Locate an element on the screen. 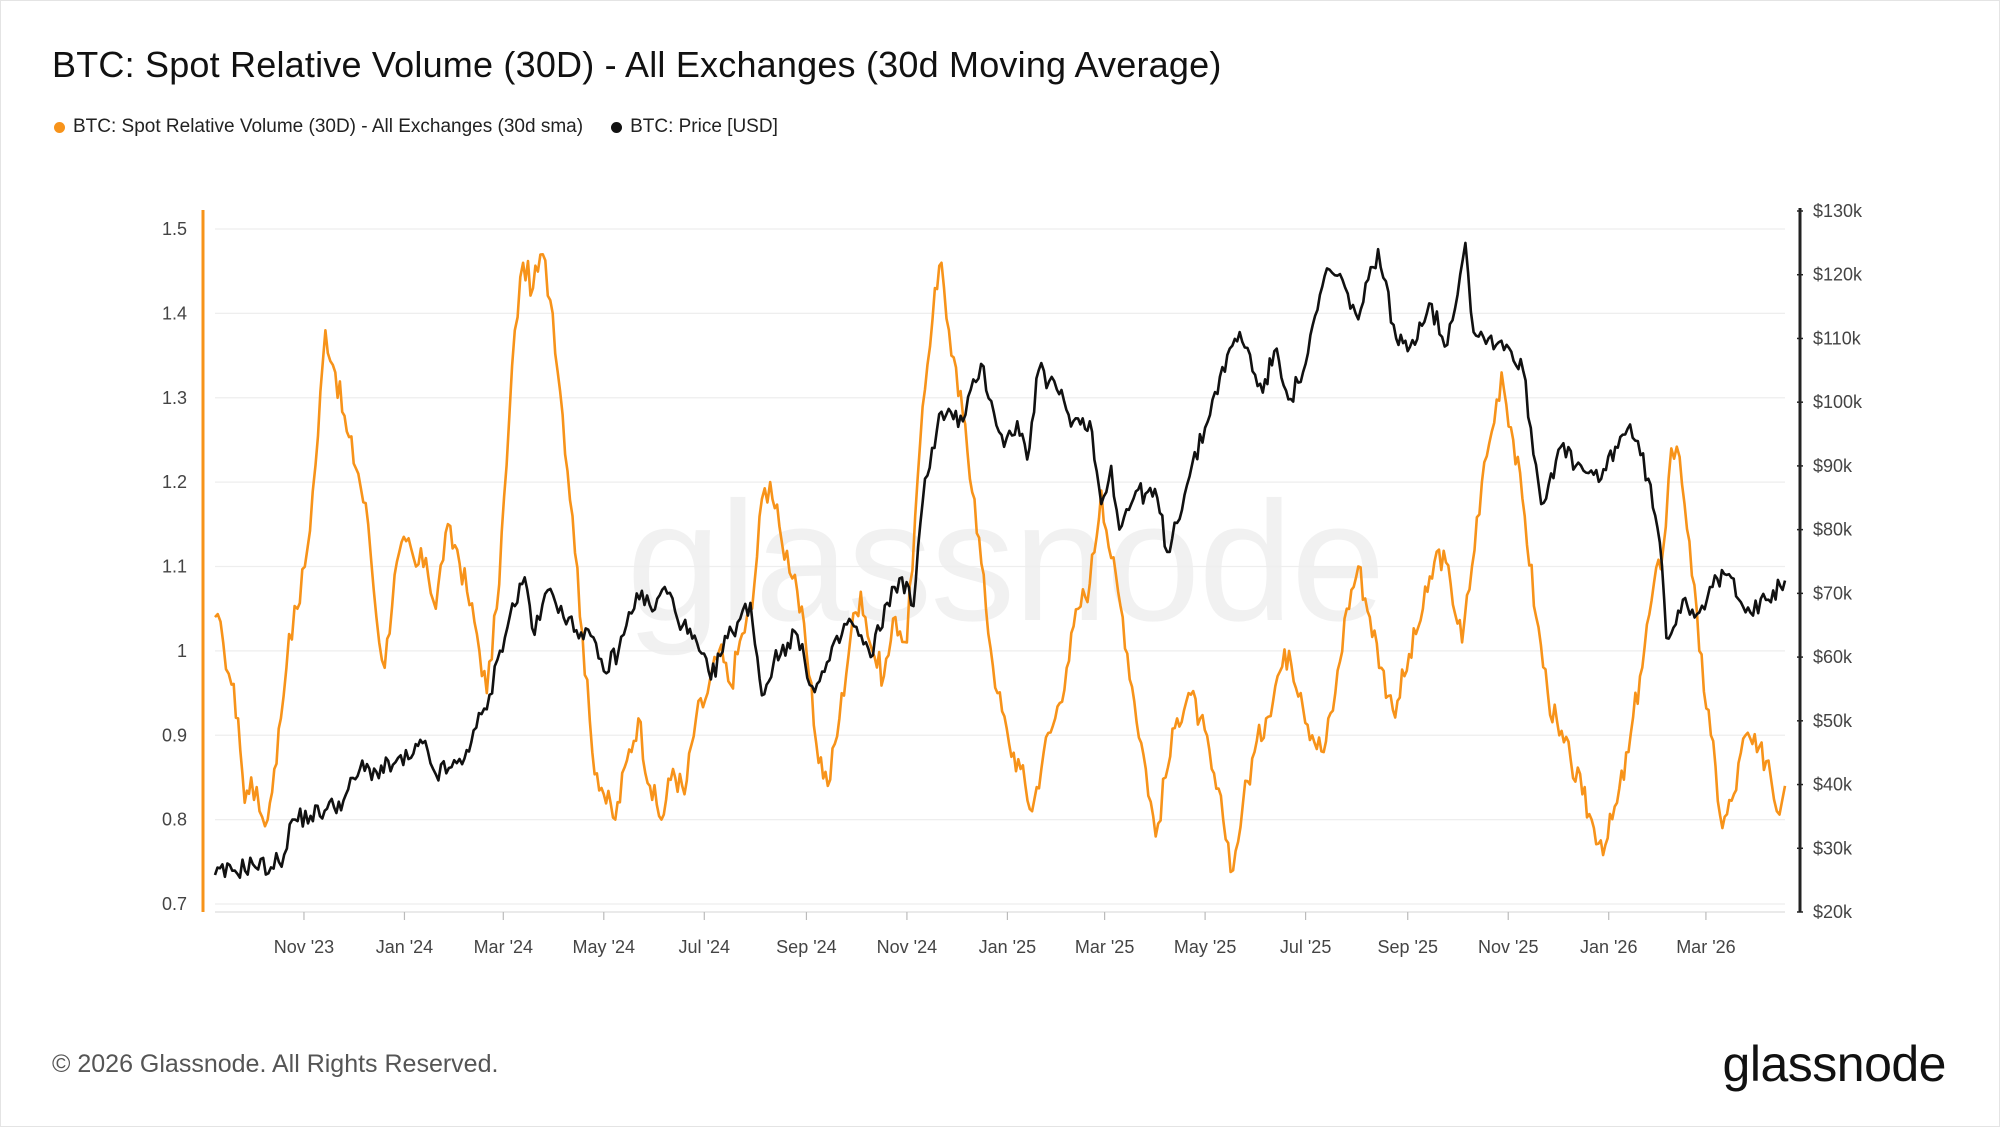  right-tick-label: $30k is located at coordinates (1833, 848).